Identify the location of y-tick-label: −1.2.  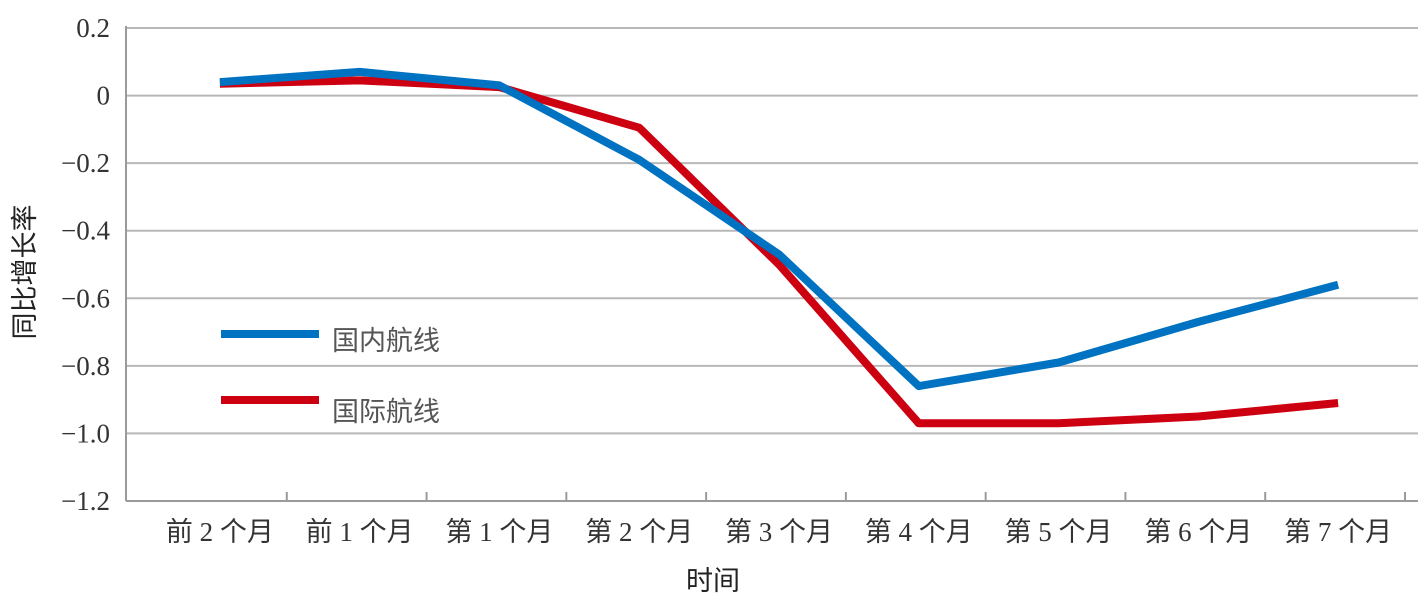
(85, 501).